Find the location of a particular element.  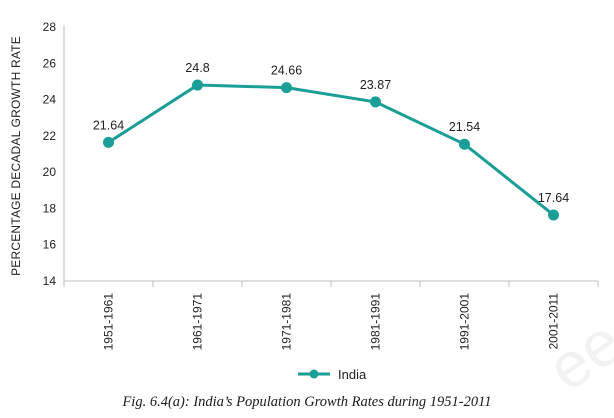

legend-label: India is located at coordinates (352, 374).